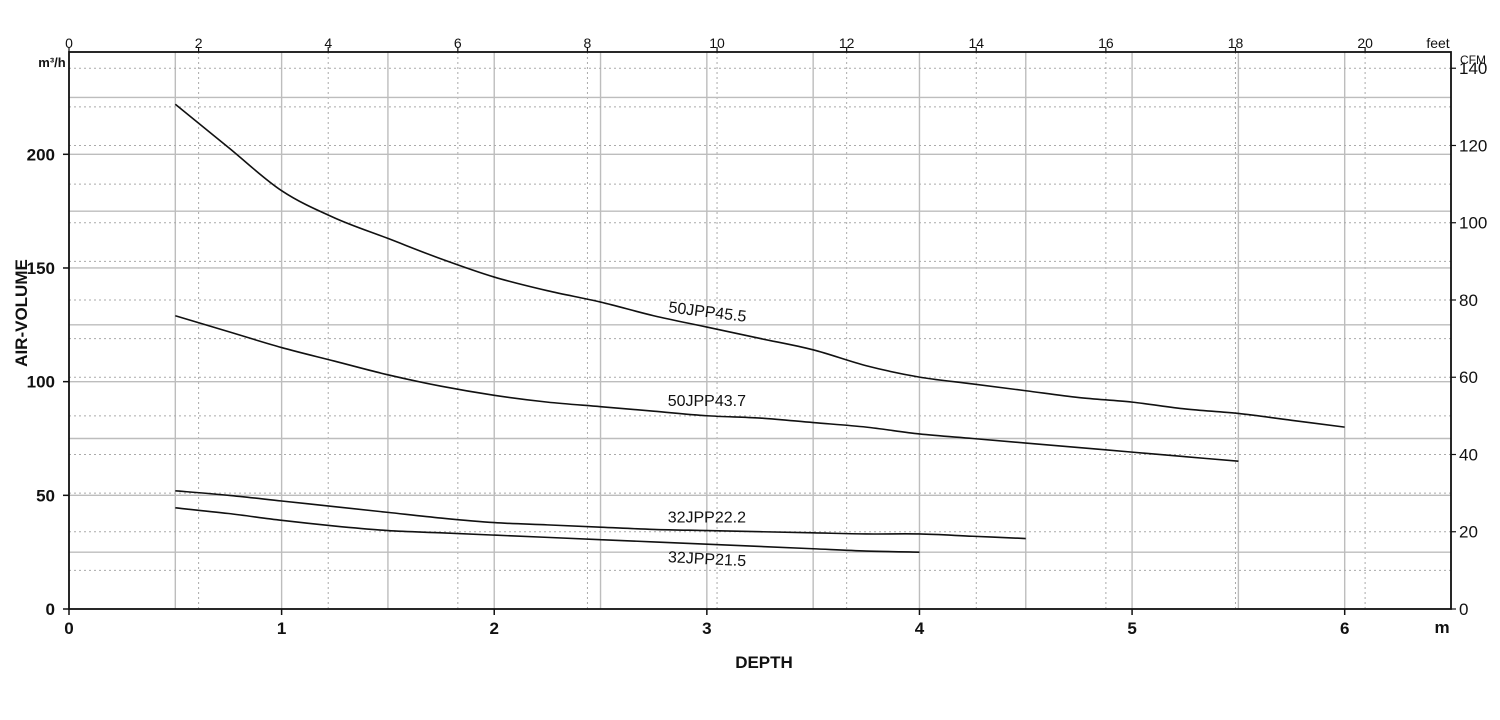  Describe the element at coordinates (976, 43) in the screenshot. I see `top-tick-label: 14` at that location.